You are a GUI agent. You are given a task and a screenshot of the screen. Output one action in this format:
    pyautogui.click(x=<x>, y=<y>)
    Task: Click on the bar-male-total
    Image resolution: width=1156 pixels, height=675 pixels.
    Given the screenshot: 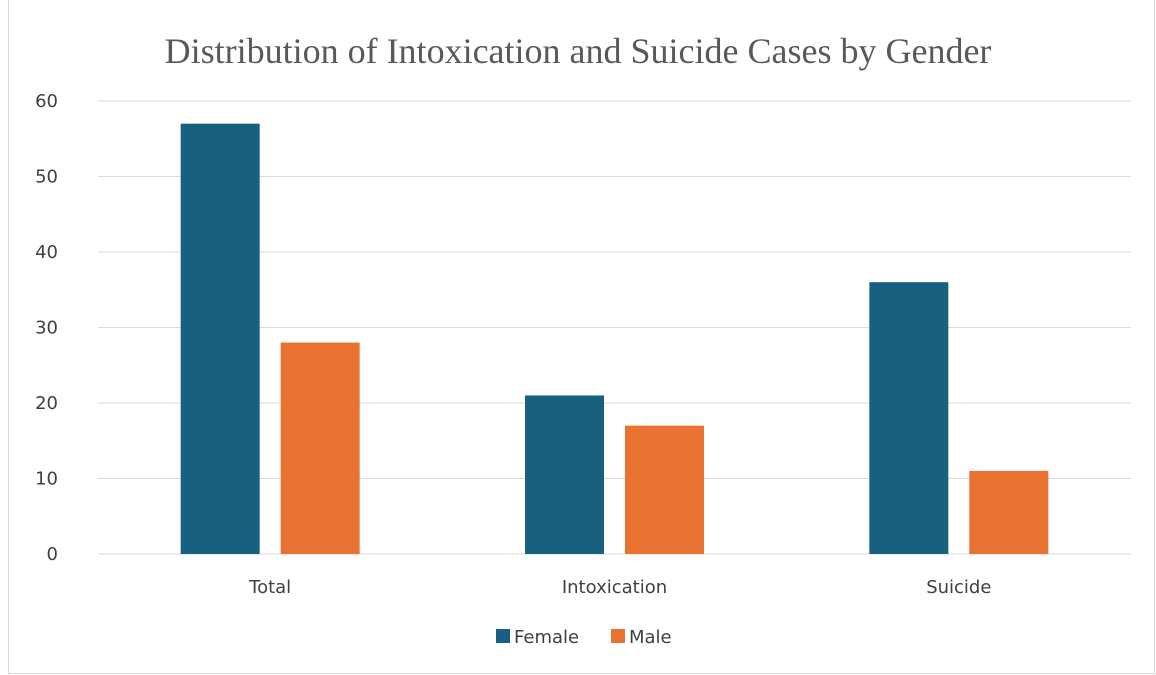 What is the action you would take?
    pyautogui.click(x=320, y=448)
    